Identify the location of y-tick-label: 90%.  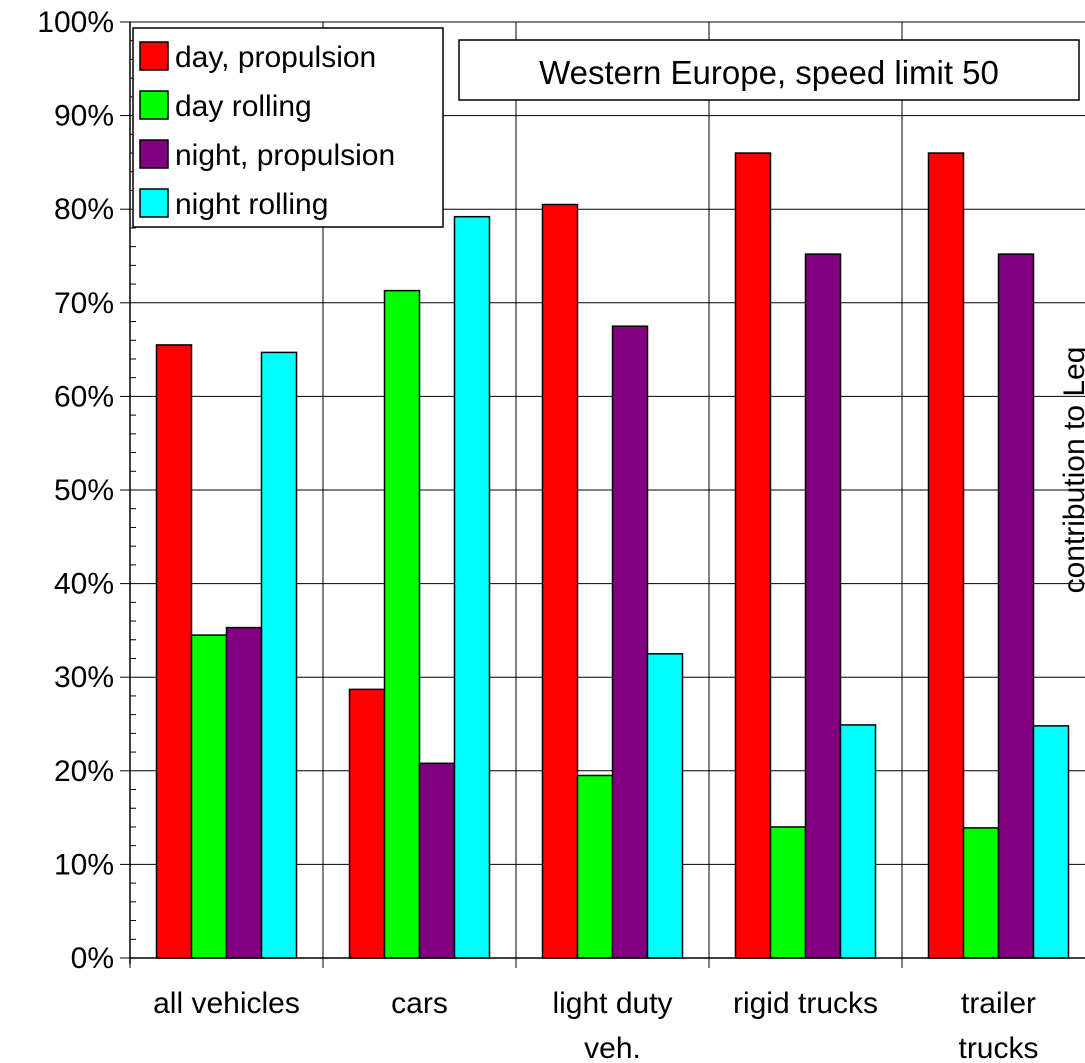
(84, 116).